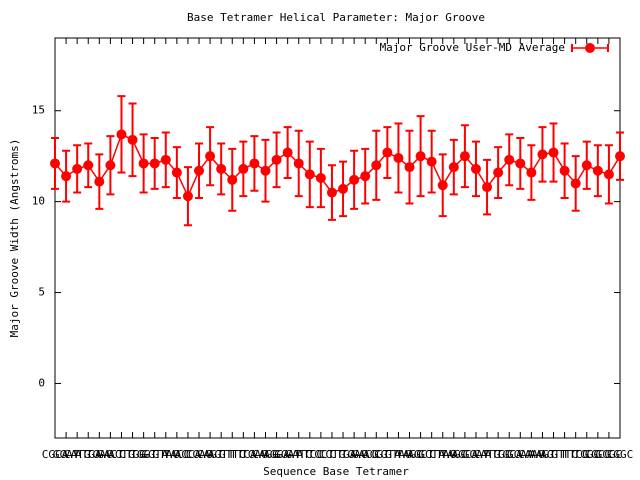 Image resolution: width=640 pixels, height=480 pixels. Describe the element at coordinates (154, 454) in the screenshot. I see `x-tick-label: GGTA` at that location.